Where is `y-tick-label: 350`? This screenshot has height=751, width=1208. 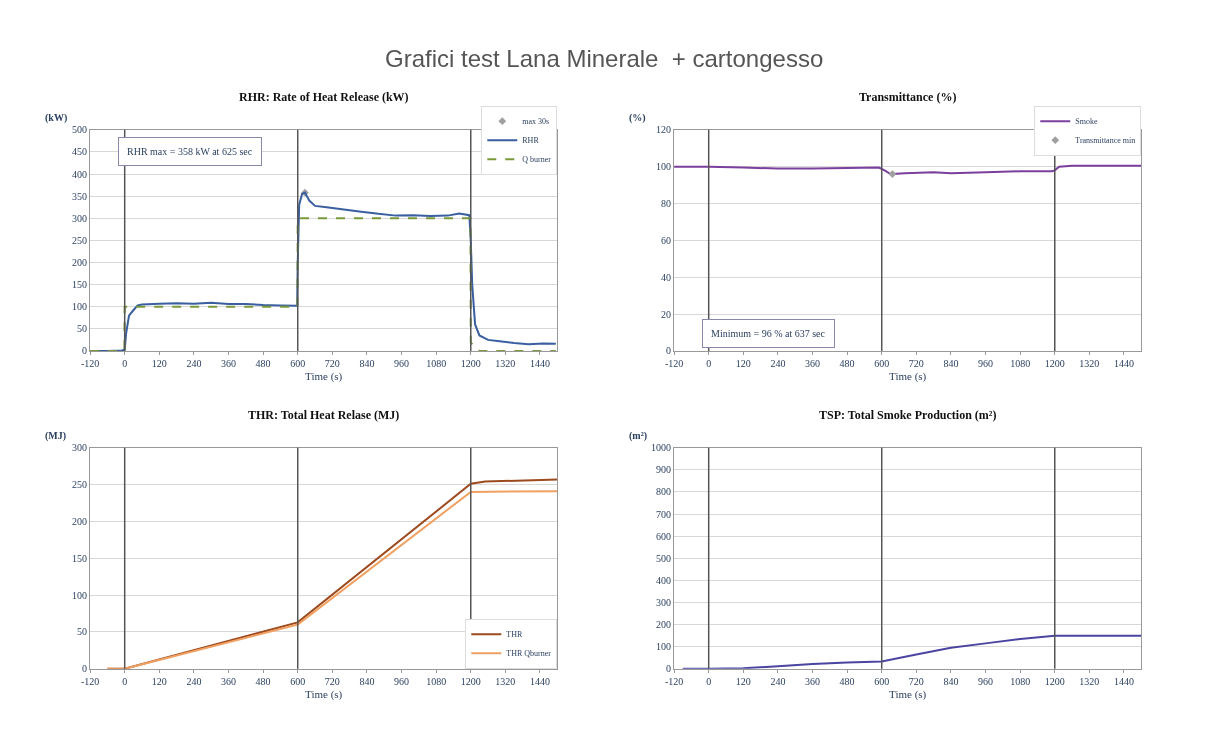 y-tick-label: 350 is located at coordinates (80, 196).